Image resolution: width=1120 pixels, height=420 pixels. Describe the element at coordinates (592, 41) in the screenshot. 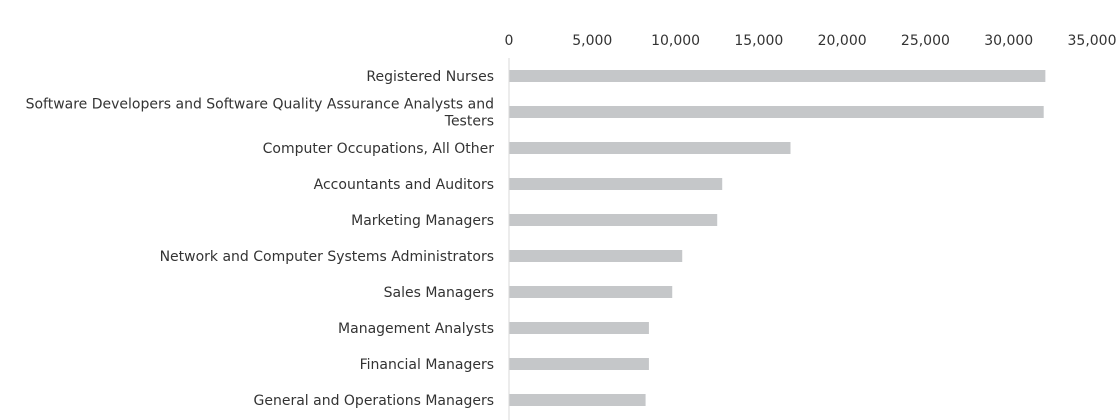

I see `x-tick-label: 5,000` at that location.